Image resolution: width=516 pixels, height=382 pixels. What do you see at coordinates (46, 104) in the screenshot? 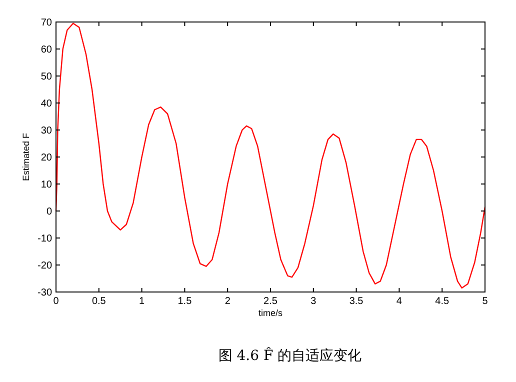
I see `y-tick-label: 40` at bounding box center [46, 104].